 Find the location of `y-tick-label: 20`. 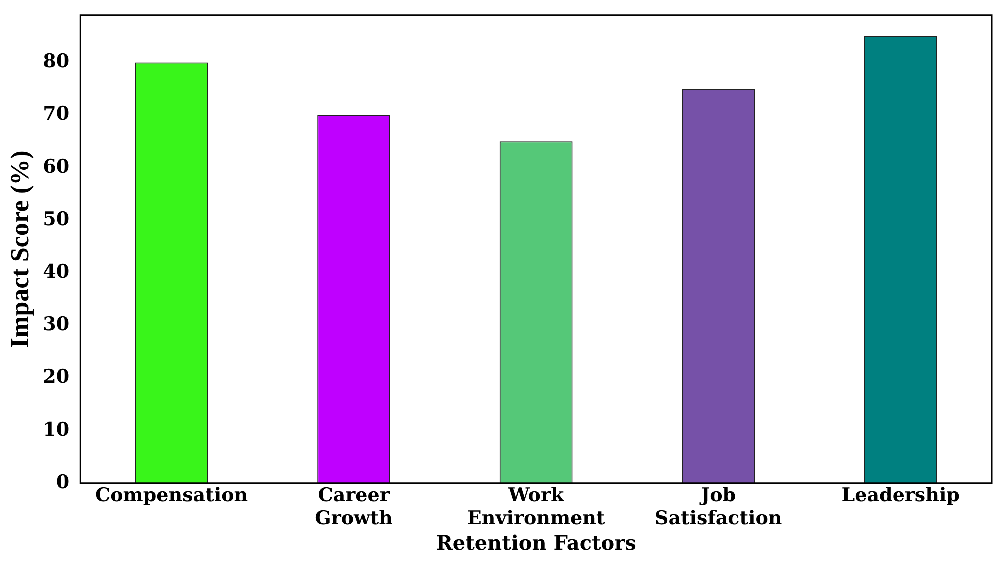

y-tick-label: 20 is located at coordinates (56, 377).